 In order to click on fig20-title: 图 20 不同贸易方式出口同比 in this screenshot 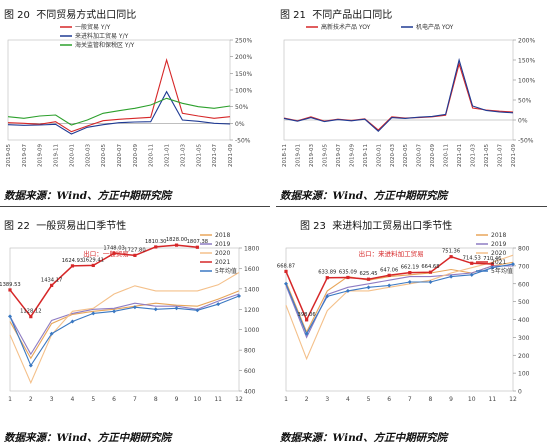, I will do `click(70, 13)`.